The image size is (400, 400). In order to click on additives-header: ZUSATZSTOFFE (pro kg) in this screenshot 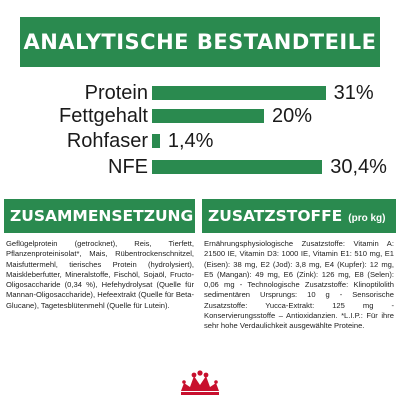, I will do `click(299, 216)`.